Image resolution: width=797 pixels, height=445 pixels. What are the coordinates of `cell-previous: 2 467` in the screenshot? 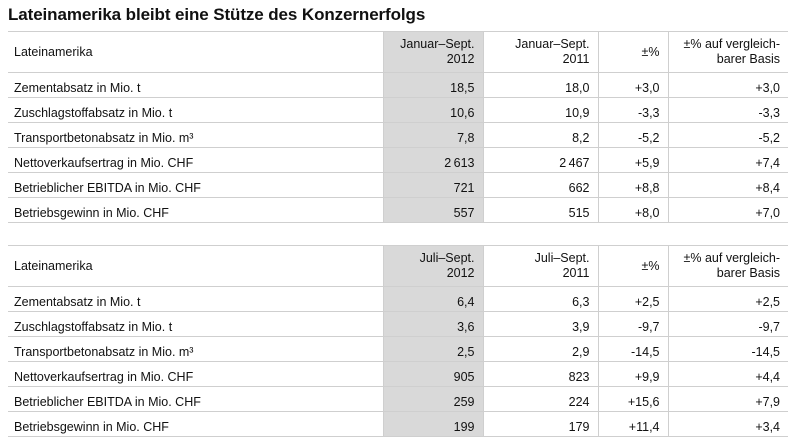 It's located at (541, 160).